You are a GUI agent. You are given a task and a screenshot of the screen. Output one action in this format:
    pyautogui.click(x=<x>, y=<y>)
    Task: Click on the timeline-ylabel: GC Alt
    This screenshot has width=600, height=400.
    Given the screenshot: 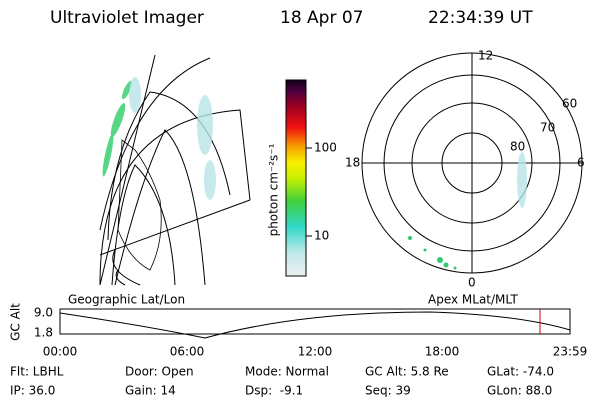 What is the action you would take?
    pyautogui.click(x=16, y=322)
    